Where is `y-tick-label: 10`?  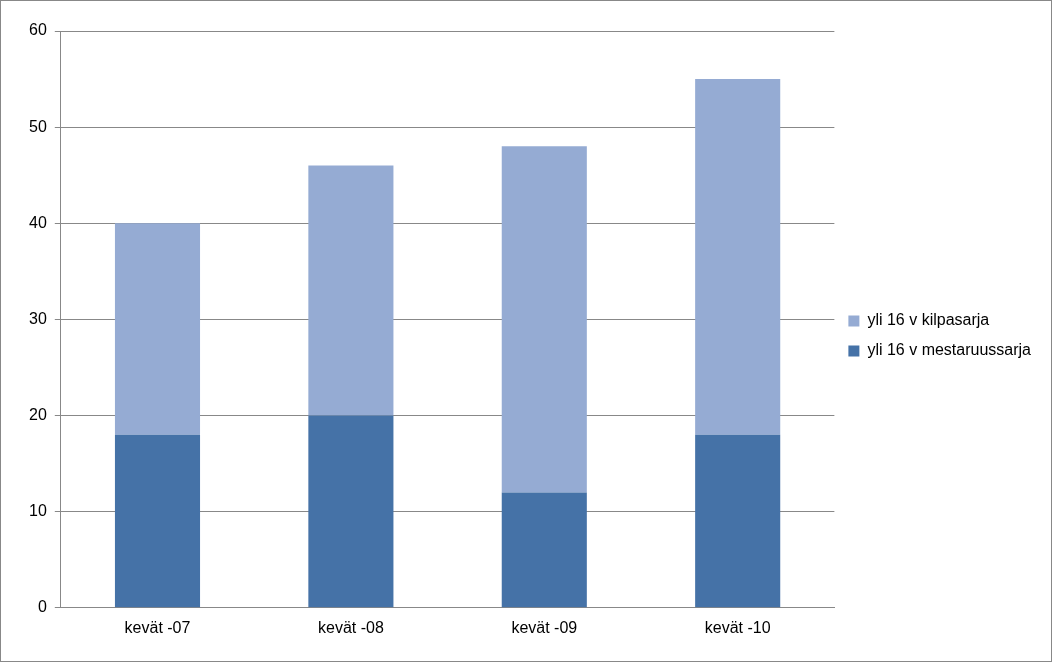 y-tick-label: 10 is located at coordinates (38, 511).